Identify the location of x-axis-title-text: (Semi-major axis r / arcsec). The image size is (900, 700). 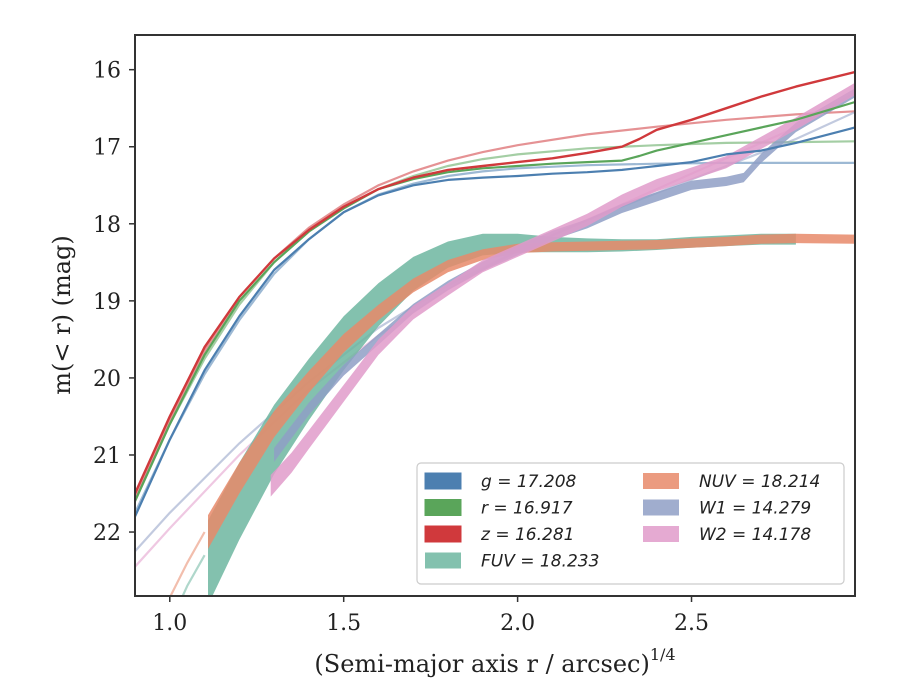
(481, 664).